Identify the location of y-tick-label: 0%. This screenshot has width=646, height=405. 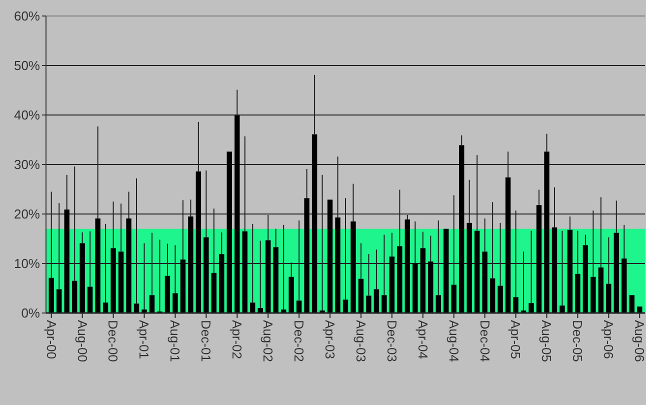
(30, 313).